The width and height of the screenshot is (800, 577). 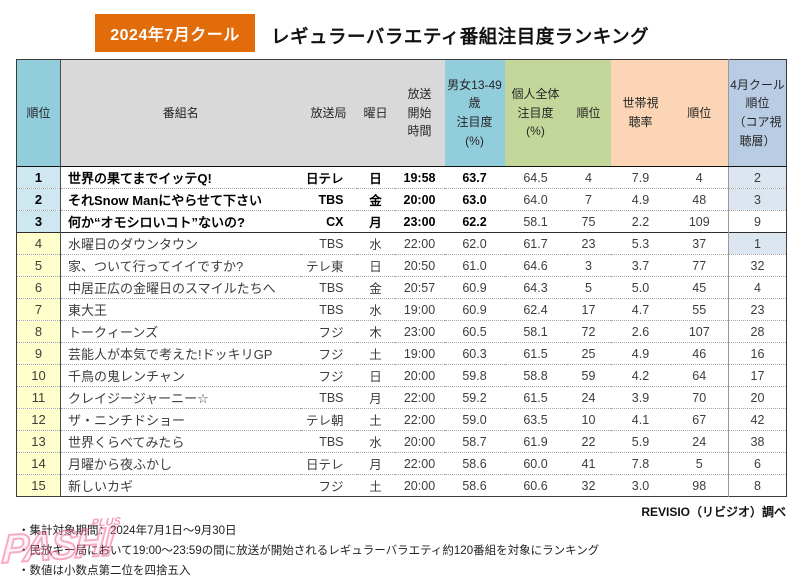 What do you see at coordinates (757, 177) in the screenshot?
I see `cell-april: 2` at bounding box center [757, 177].